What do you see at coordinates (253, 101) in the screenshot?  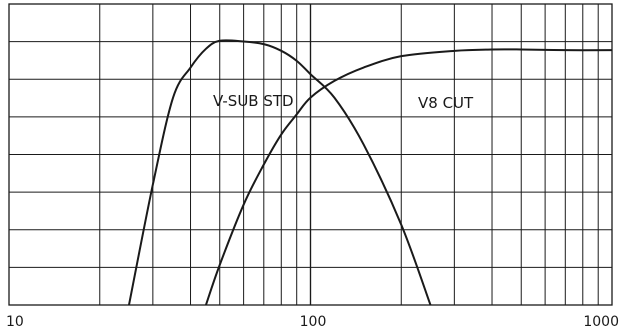 I see `series-label-v-sub-std: V-SUB STD` at bounding box center [253, 101].